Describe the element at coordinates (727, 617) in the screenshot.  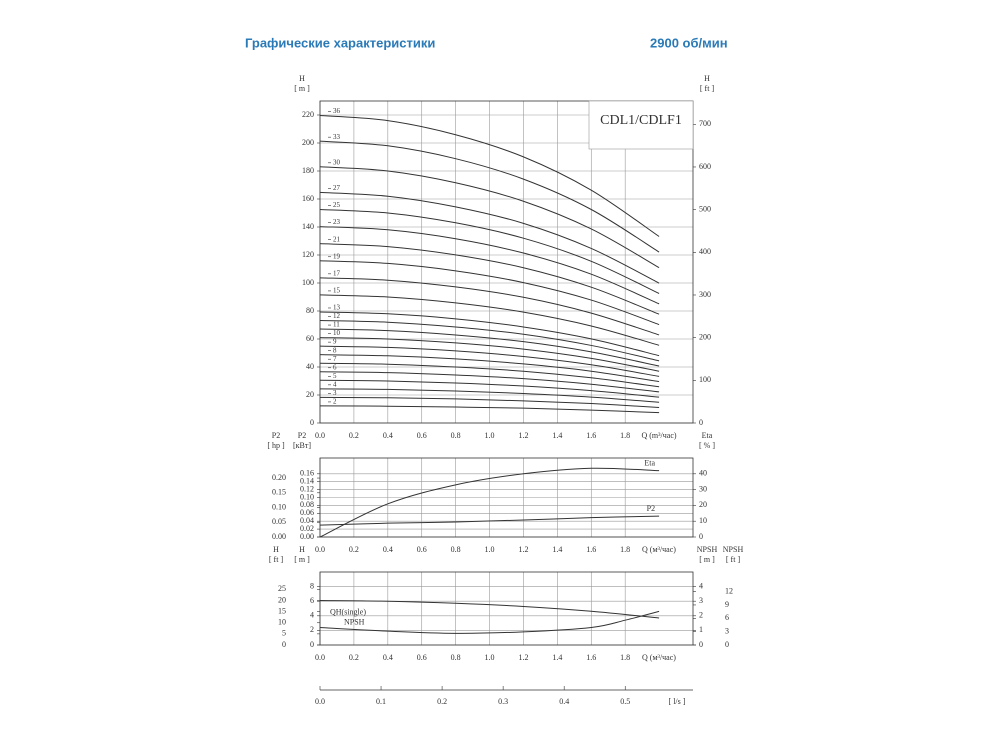
I see `y-tick-label: 6` at that location.